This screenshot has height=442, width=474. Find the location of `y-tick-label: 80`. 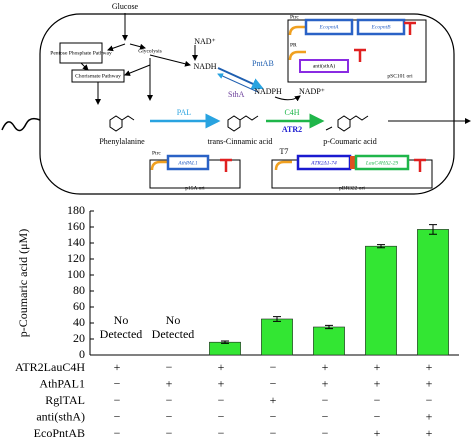

y-tick-label: 80 is located at coordinates (79, 290).